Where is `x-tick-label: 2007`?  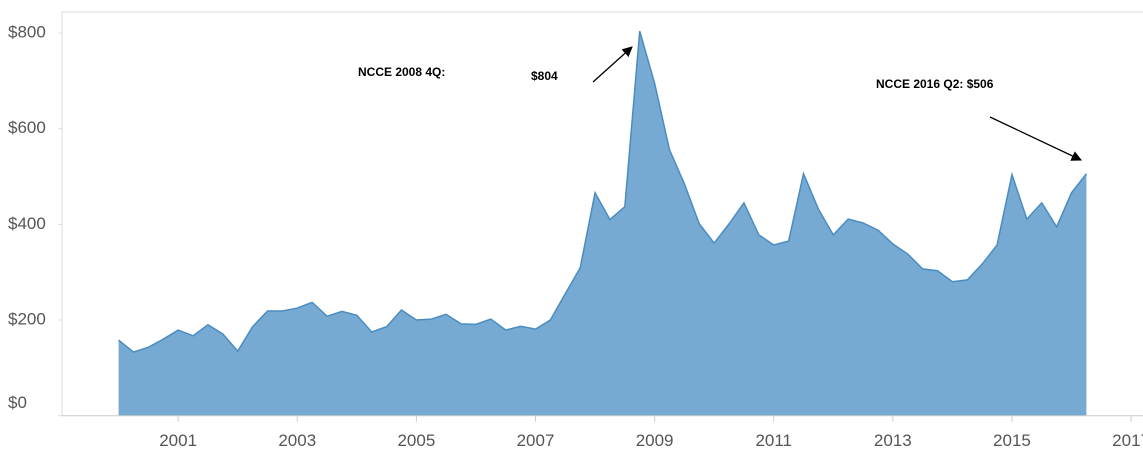
x-tick-label: 2007 is located at coordinates (536, 440).